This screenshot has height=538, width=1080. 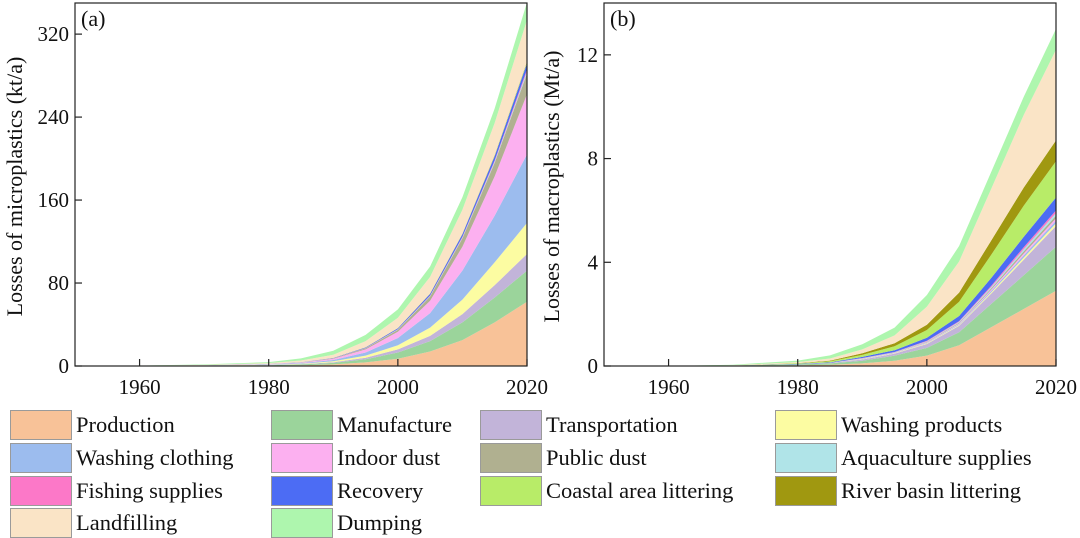 What do you see at coordinates (527, 387) in the screenshot?
I see `x-tick-label-a: 2020` at bounding box center [527, 387].